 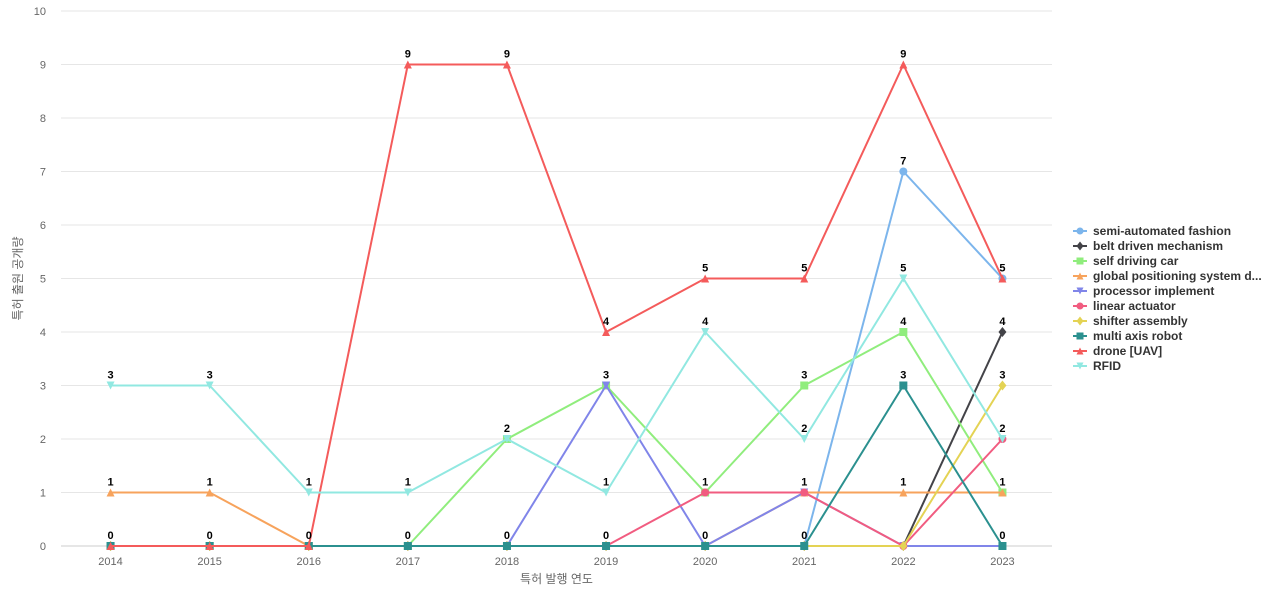 What do you see at coordinates (1002, 429) in the screenshot?
I see `data-label: 2` at bounding box center [1002, 429].